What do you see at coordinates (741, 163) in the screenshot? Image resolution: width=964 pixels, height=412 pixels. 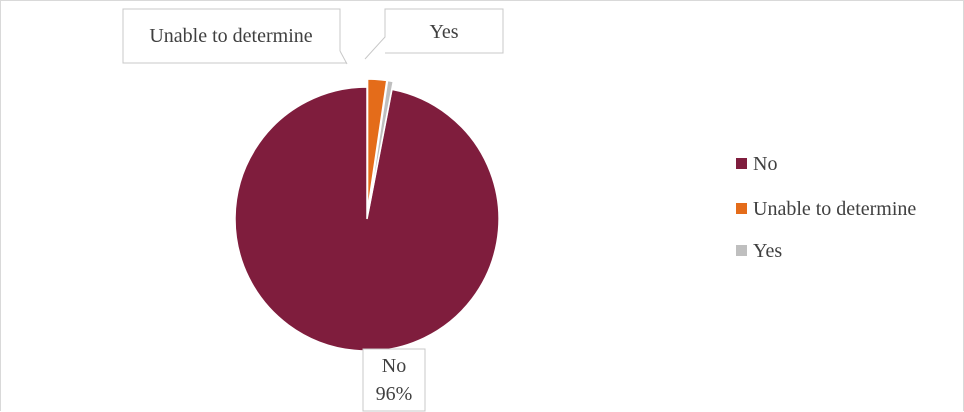 I see `legend-swatch-no` at bounding box center [741, 163].